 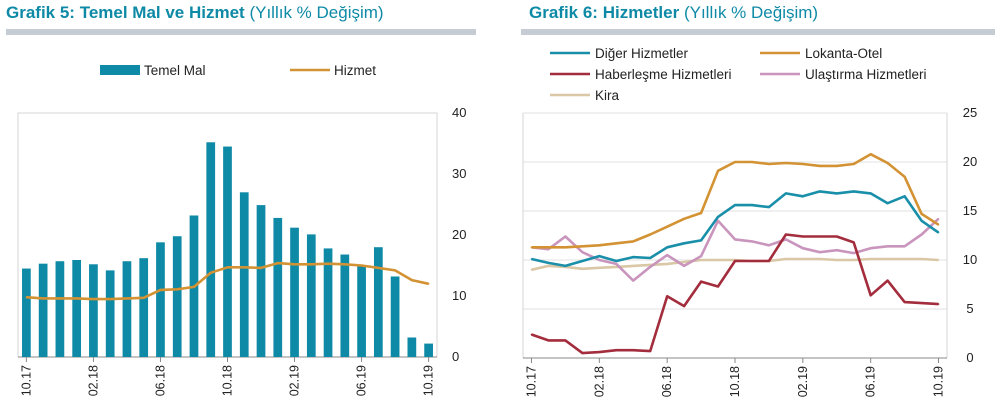 I want to click on legend-label-temel-mal: Temel Mal, so click(x=175, y=70).